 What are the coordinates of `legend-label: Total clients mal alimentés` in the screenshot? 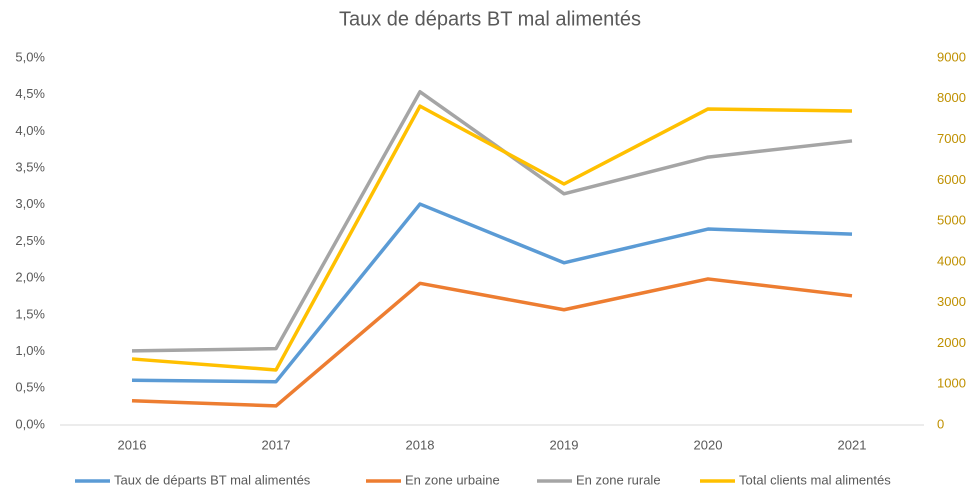 It's located at (815, 479).